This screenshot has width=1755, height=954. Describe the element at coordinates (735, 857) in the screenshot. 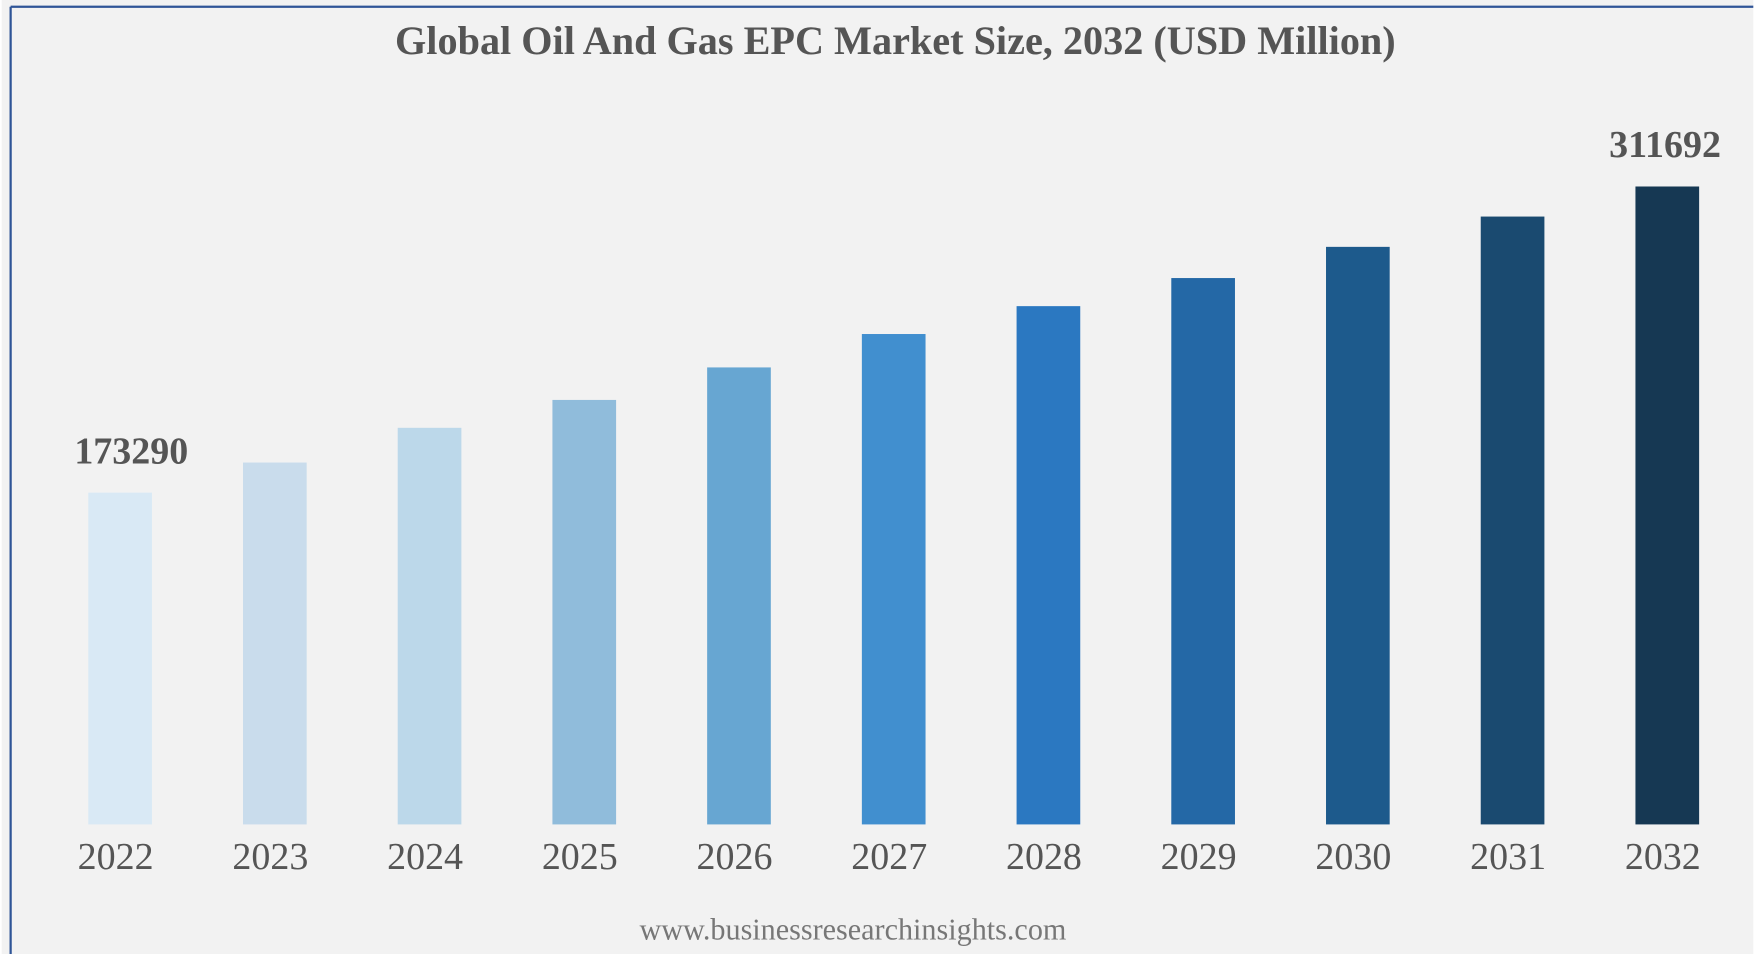

I see `x-tick-label: 2026` at that location.